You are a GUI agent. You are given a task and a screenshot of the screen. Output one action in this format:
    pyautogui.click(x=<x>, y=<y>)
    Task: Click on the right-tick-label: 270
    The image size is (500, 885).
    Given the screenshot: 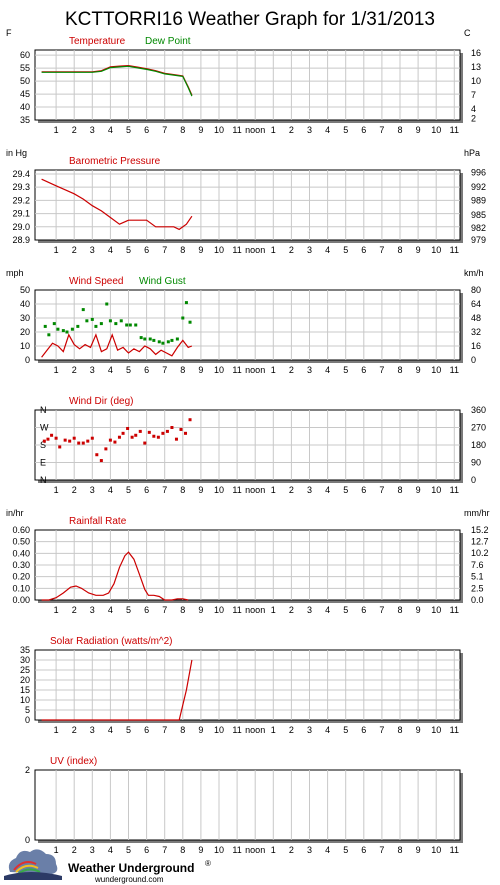 What is the action you would take?
    pyautogui.click(x=478, y=428)
    